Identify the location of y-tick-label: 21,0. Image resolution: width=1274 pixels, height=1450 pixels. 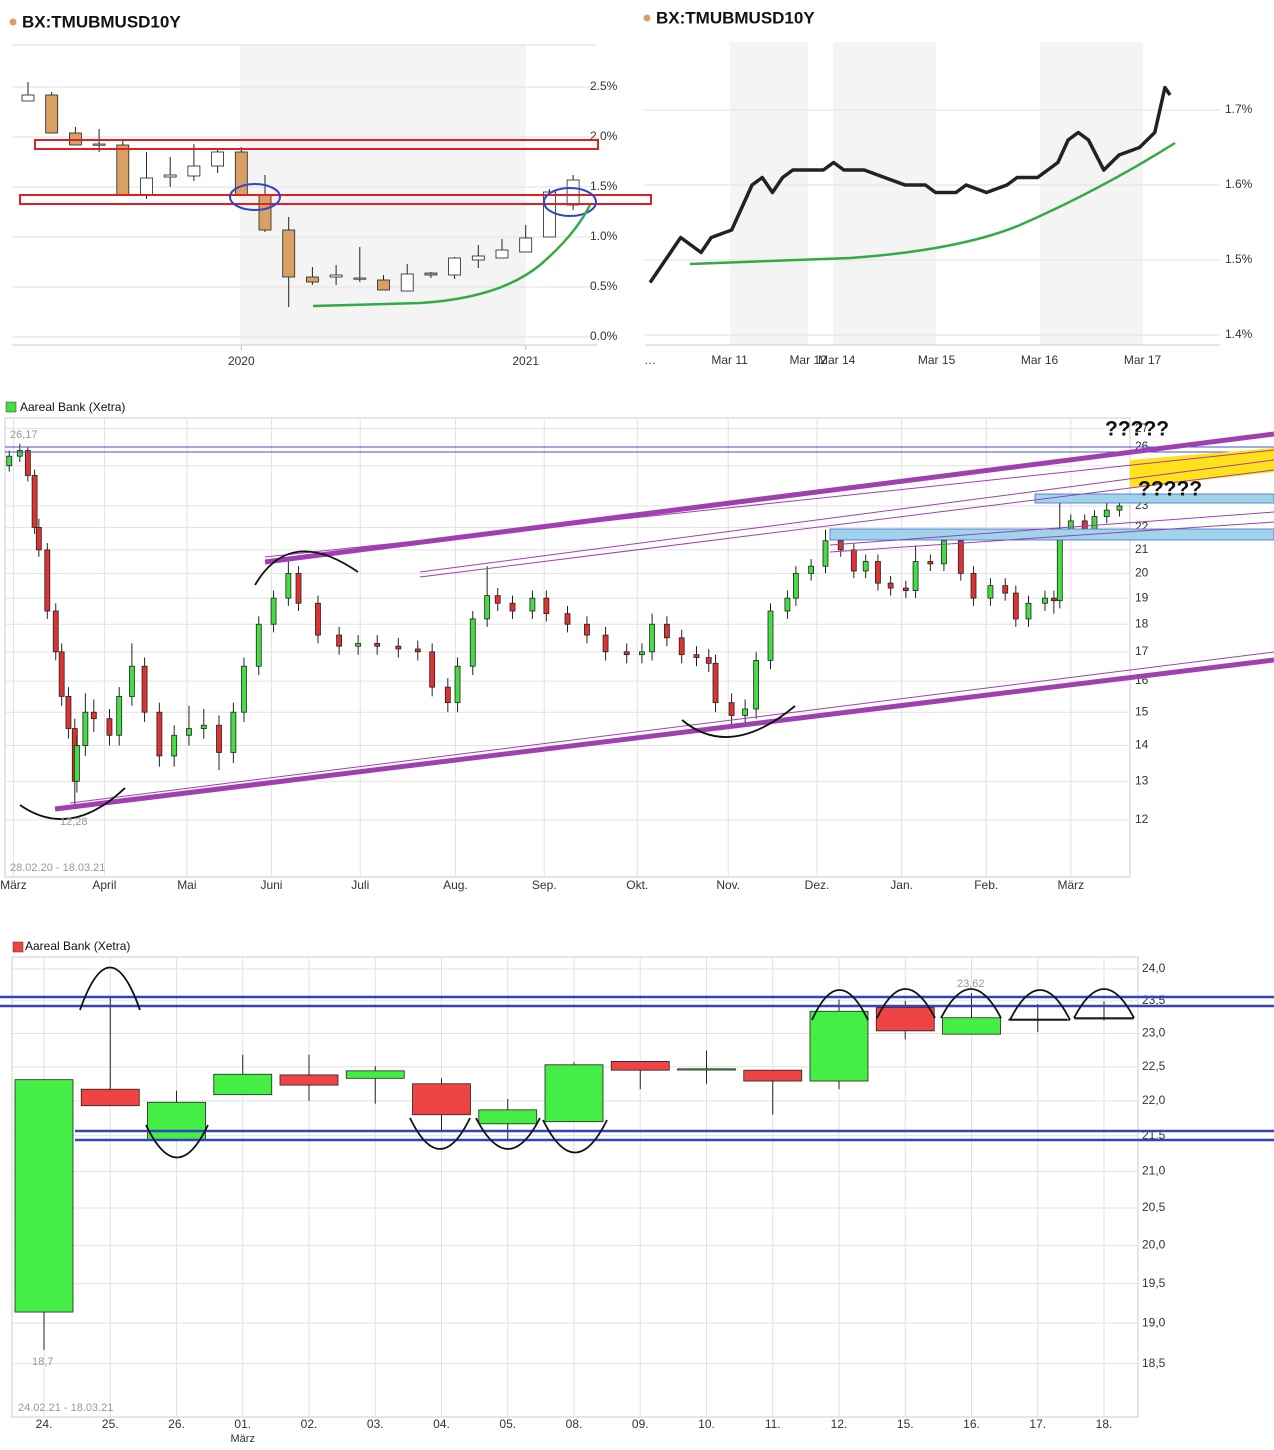
(1154, 1171).